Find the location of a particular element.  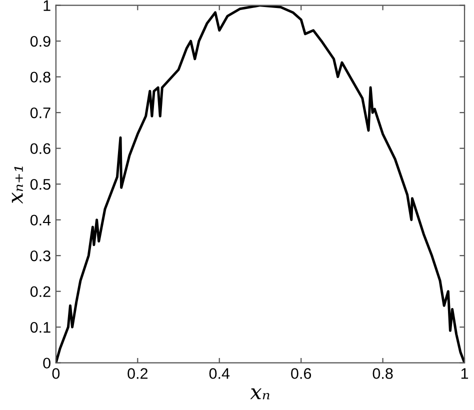

y-axis-title: xₙ₊₁ is located at coordinates (17, 185).